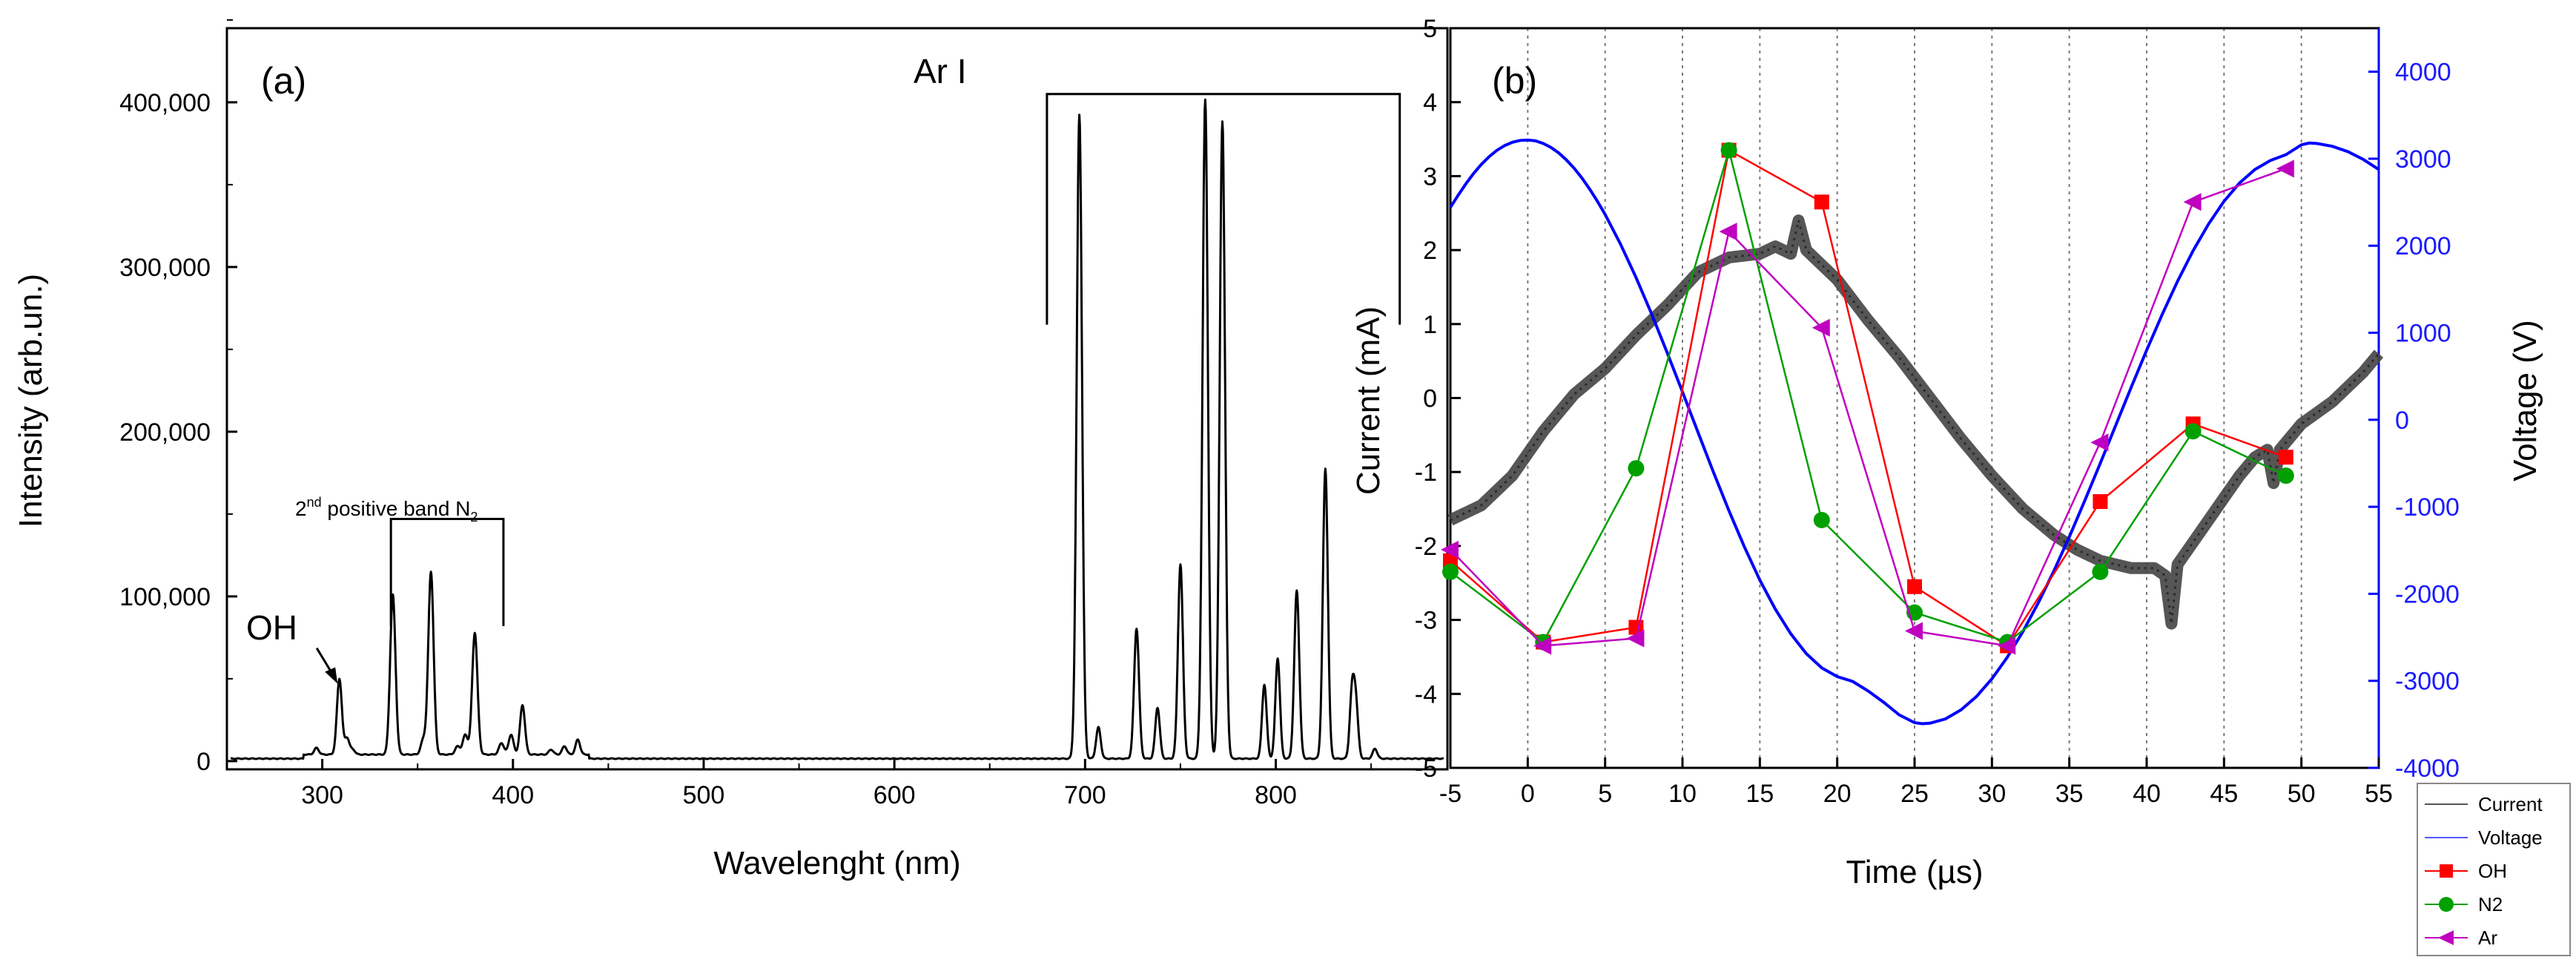 Image resolution: width=2576 pixels, height=960 pixels. Describe the element at coordinates (474, 517) in the screenshot. I see `n2-band-subscript: 2` at that location.